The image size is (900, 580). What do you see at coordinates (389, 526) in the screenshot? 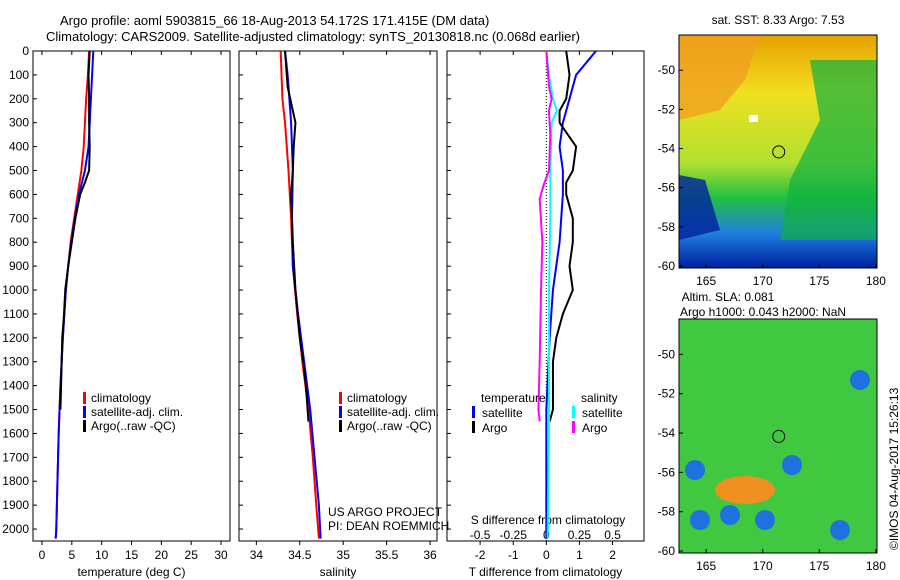
I see `pi-credit: PI: DEAN ROEMMICH` at bounding box center [389, 526].